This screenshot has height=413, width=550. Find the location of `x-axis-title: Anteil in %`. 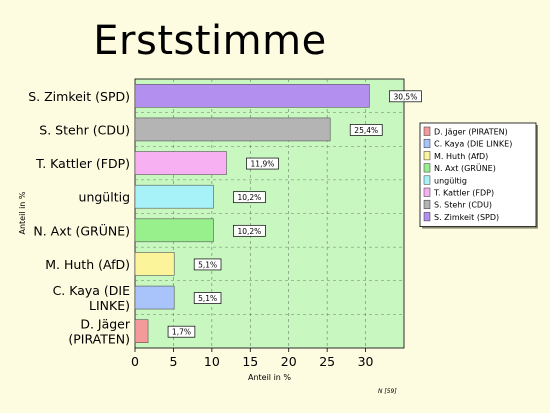

x-axis-title: Anteil in % is located at coordinates (269, 377).